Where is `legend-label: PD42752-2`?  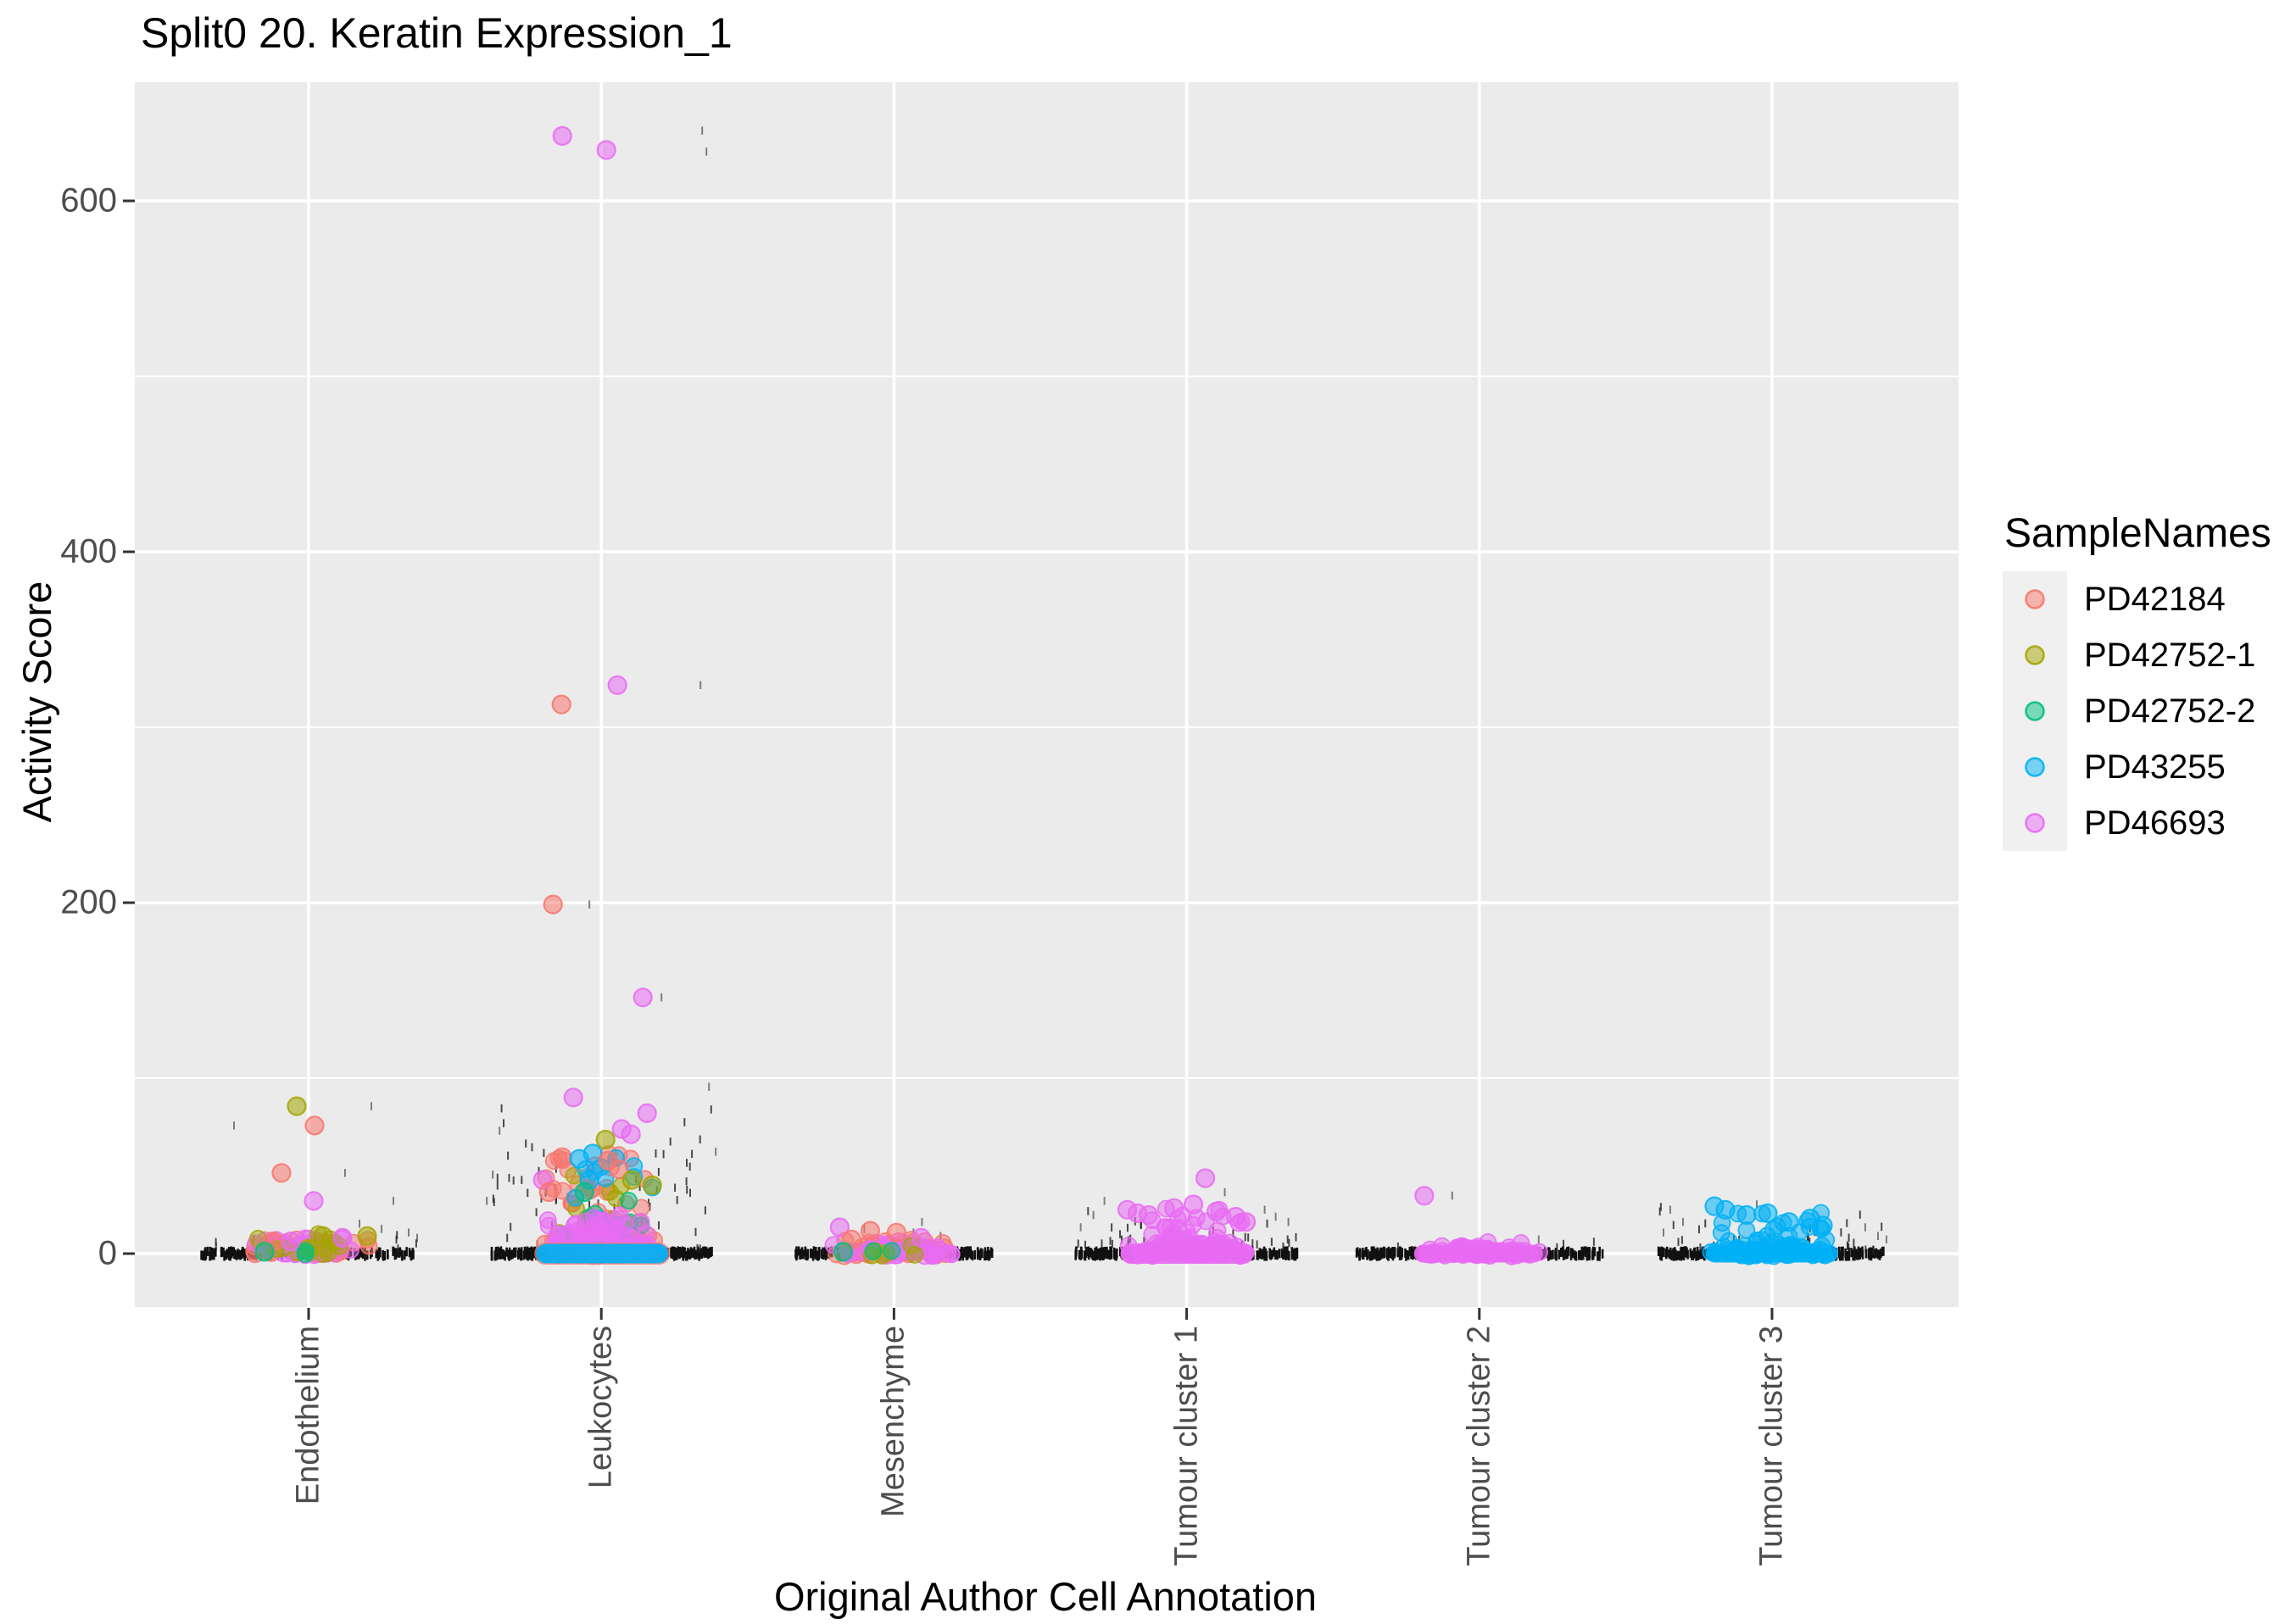 legend-label: PD42752-2 is located at coordinates (2170, 711).